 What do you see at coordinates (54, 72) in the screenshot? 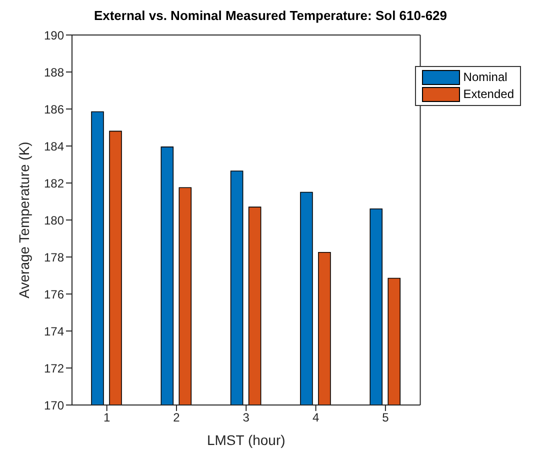
I see `y-tick-label: 188` at bounding box center [54, 72].